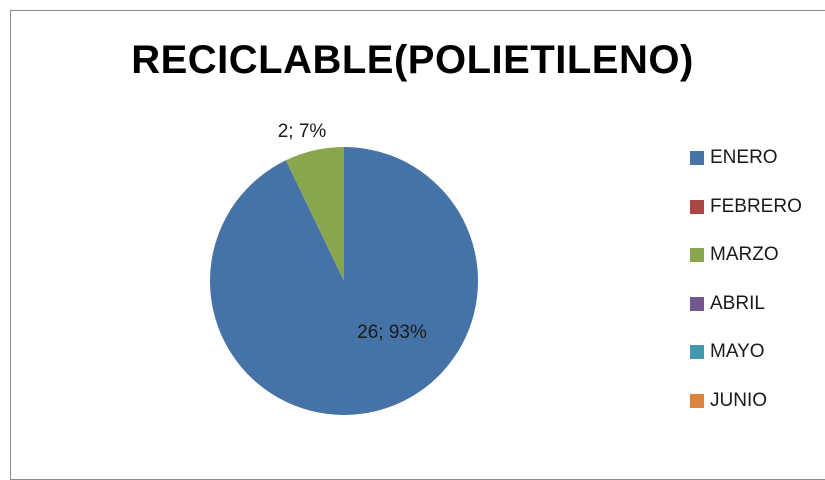  I want to click on legend-item-mayo: MAYO, so click(755, 352).